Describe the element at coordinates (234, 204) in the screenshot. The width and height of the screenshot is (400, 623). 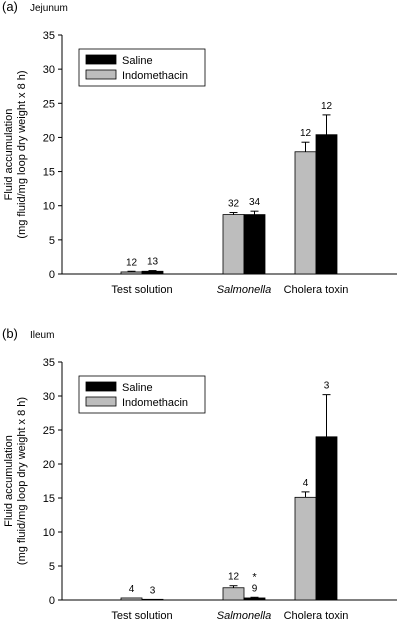
I see `sample-size-label: 32` at that location.